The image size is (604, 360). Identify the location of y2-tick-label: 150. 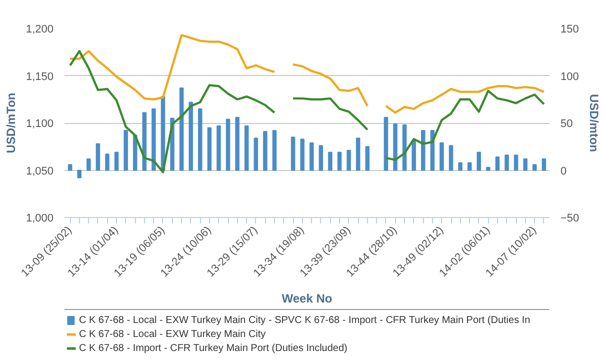
(569, 30).